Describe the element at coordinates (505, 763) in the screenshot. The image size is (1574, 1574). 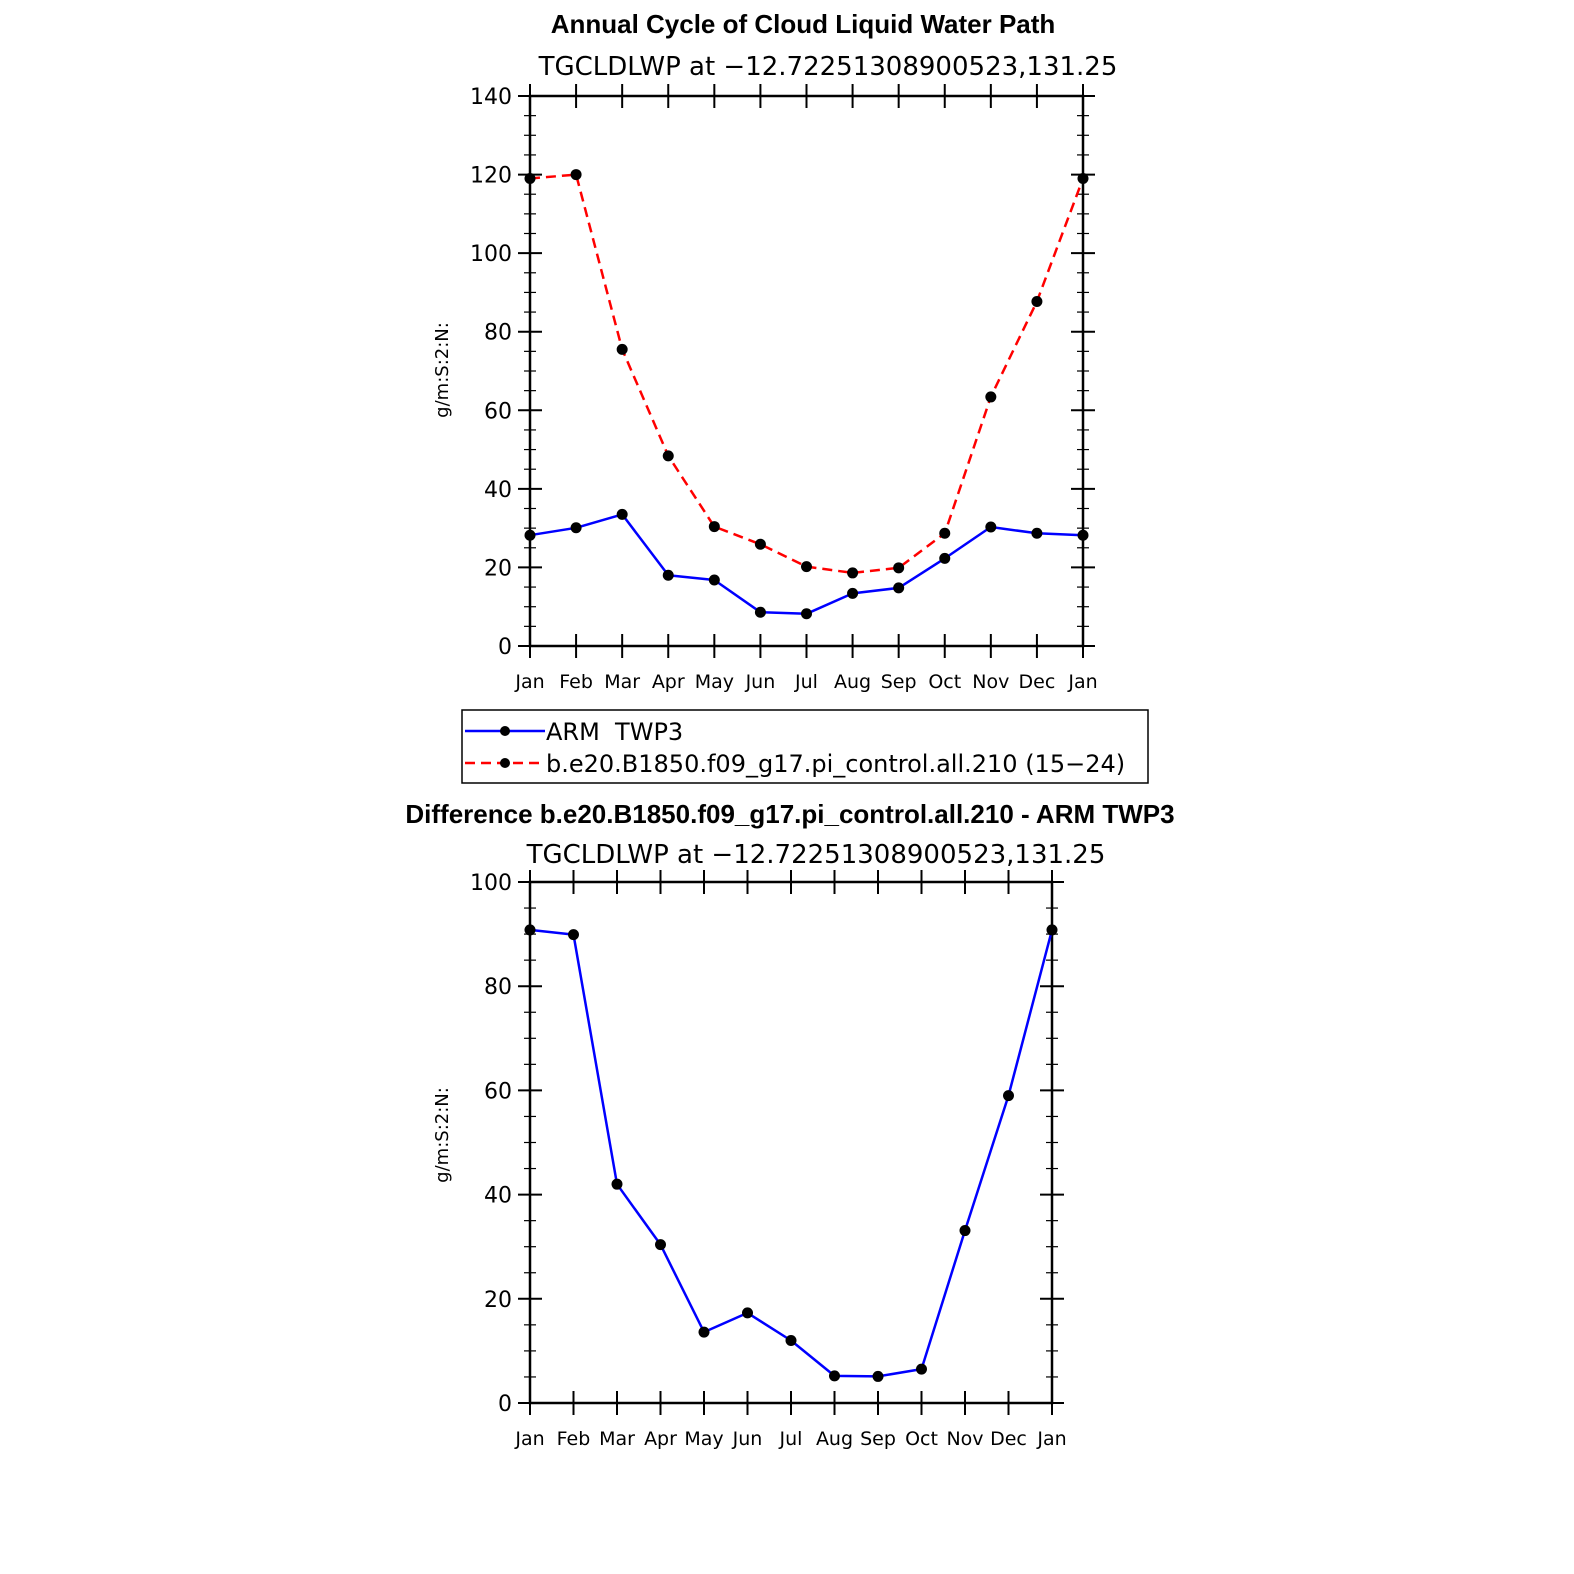
I see `legend-marker-model` at that location.